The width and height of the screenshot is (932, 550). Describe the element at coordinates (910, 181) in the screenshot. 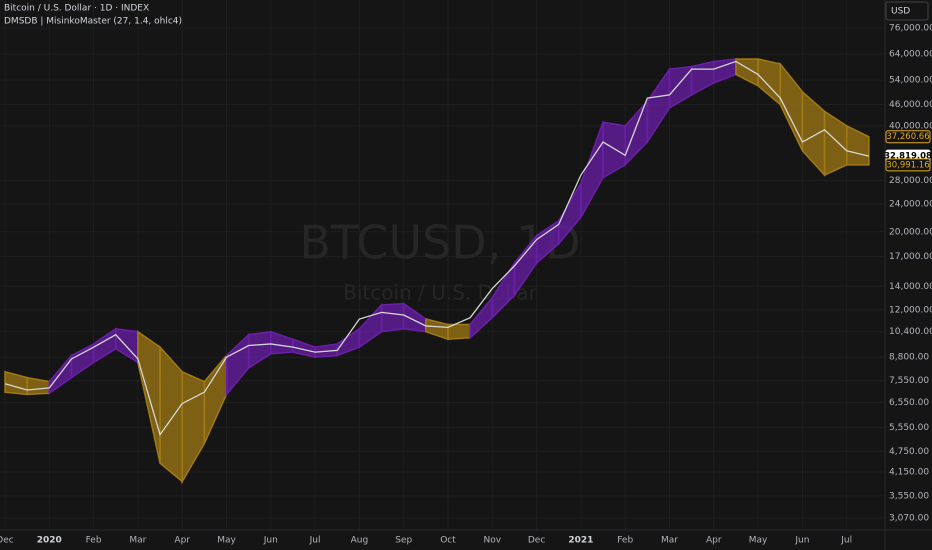

I see `y-tick-label: 28,000.00` at that location.